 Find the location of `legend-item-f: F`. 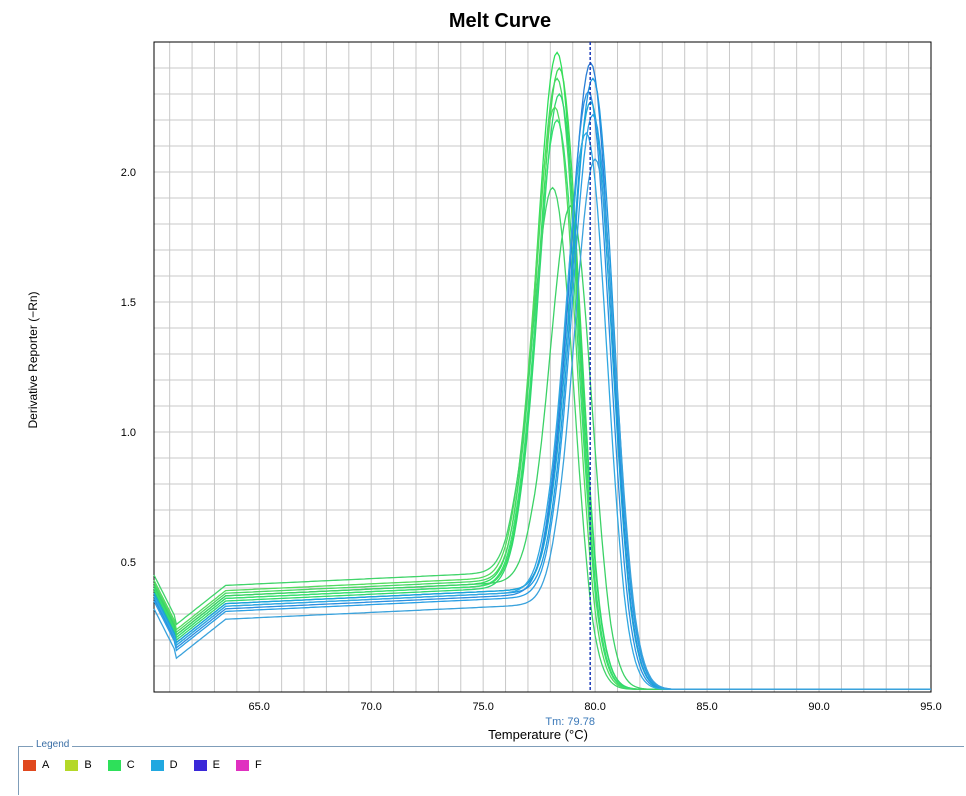

legend-item-f: F is located at coordinates (248, 765).